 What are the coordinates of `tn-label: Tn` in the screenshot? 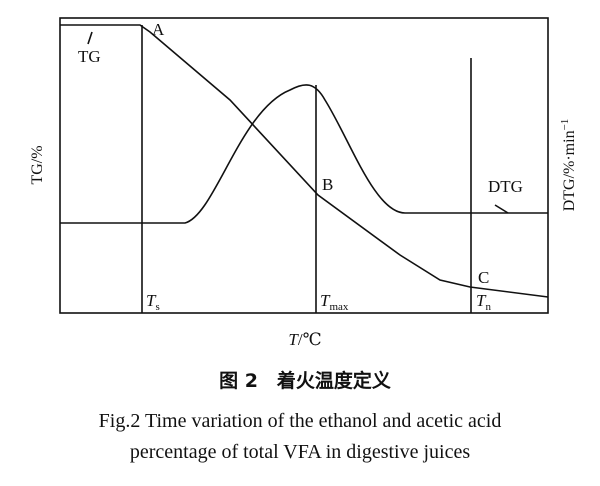 It's located at (483, 302).